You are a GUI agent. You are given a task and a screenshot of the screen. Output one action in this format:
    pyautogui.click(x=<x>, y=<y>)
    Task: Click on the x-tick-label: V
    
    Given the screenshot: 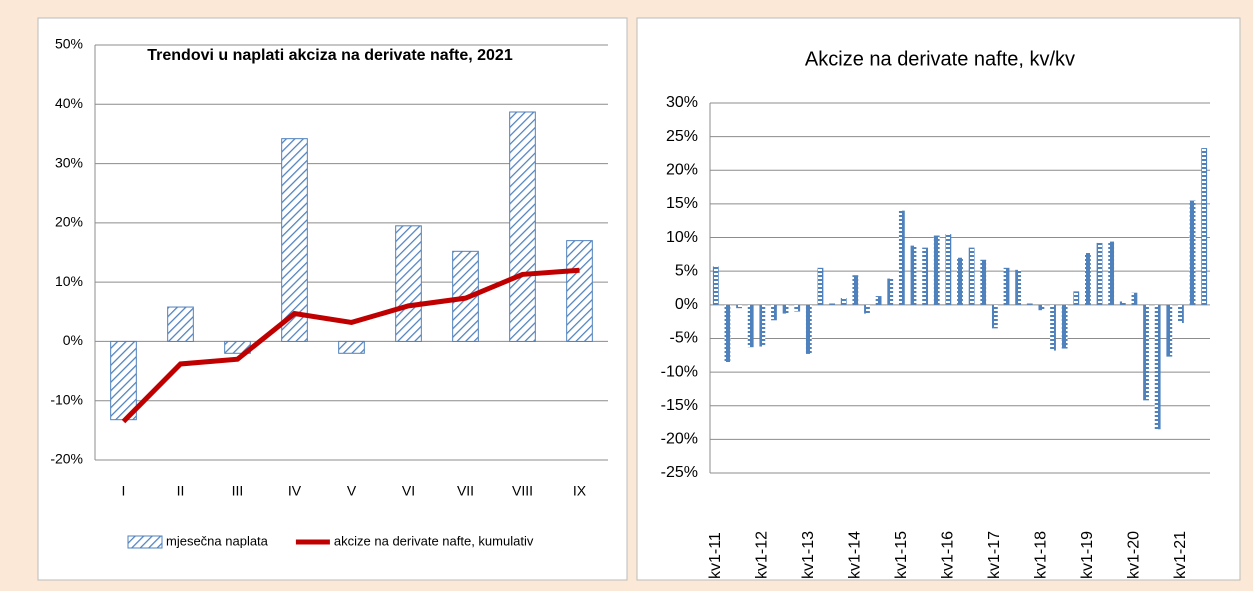 What is the action you would take?
    pyautogui.click(x=352, y=491)
    